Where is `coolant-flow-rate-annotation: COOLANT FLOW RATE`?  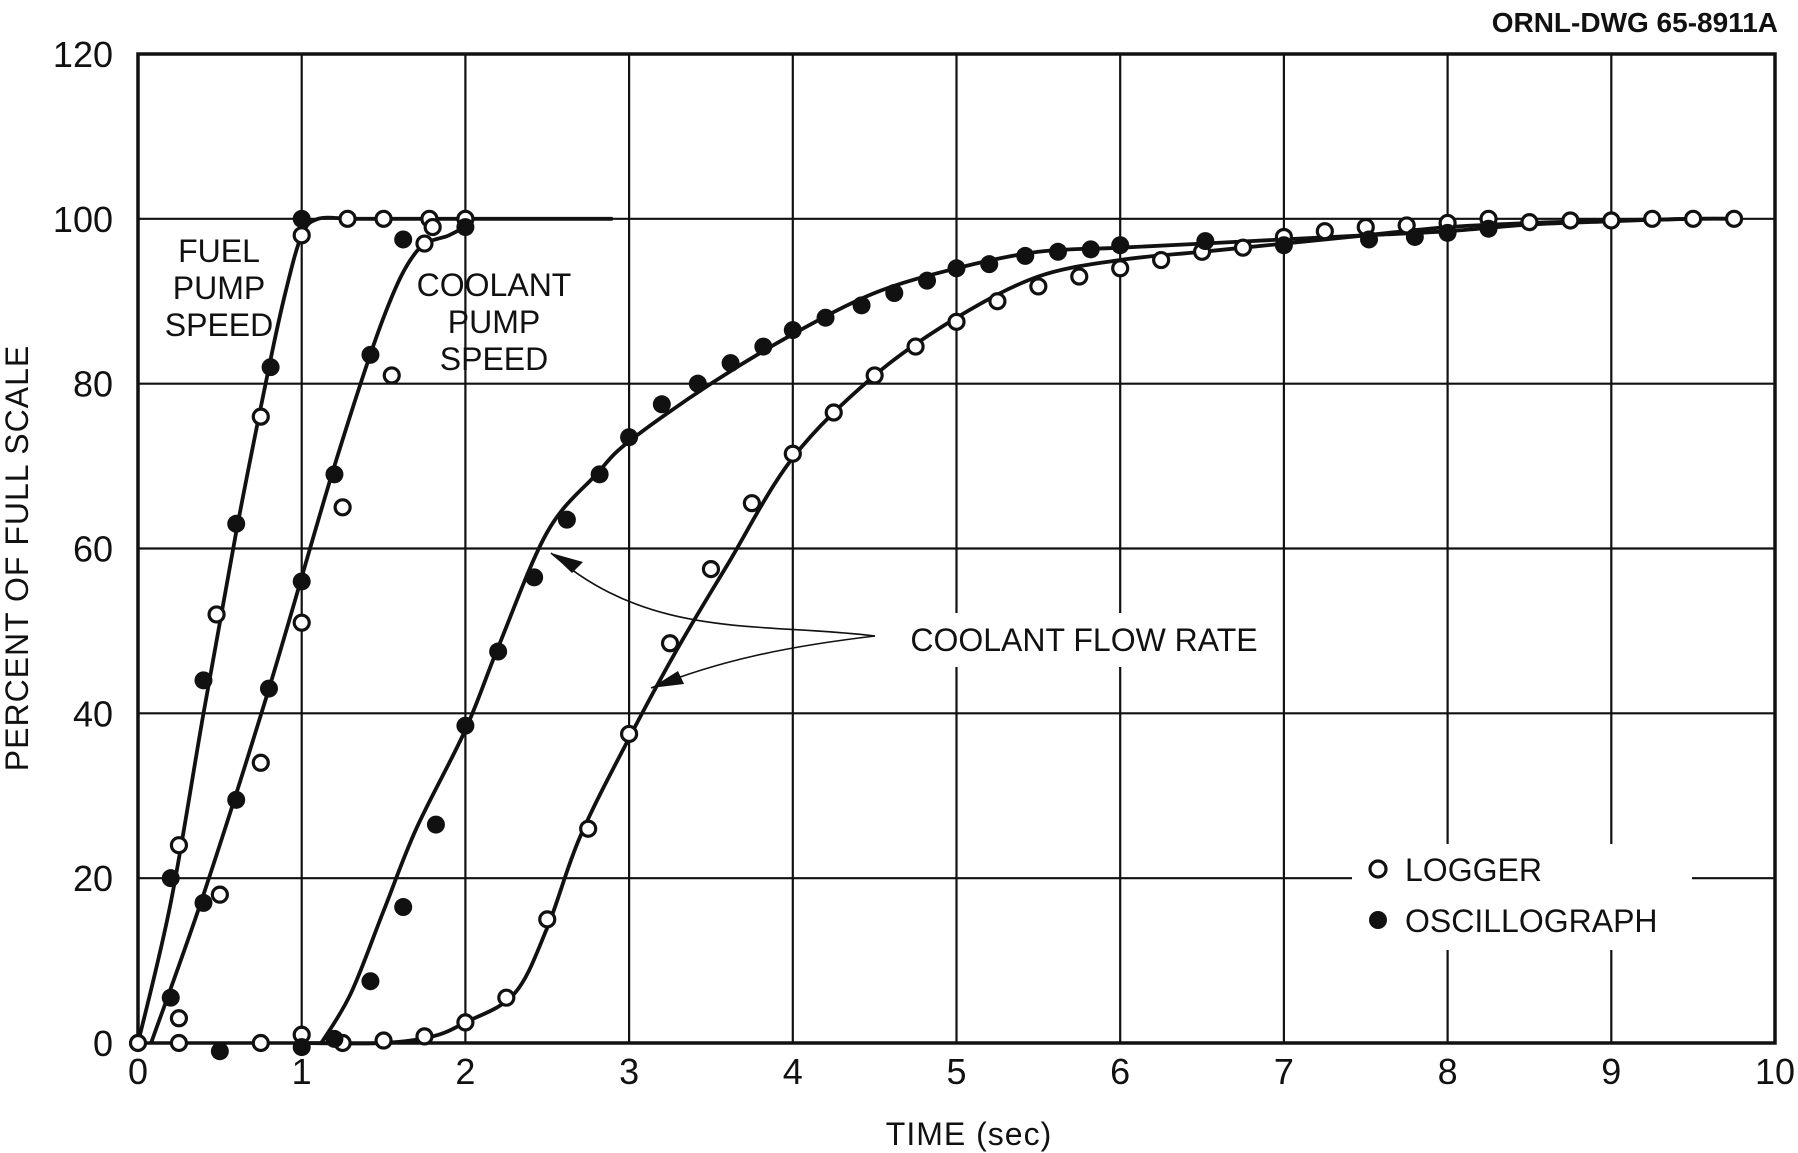 coolant-flow-rate-annotation: COOLANT FLOW RATE is located at coordinates (1083, 640).